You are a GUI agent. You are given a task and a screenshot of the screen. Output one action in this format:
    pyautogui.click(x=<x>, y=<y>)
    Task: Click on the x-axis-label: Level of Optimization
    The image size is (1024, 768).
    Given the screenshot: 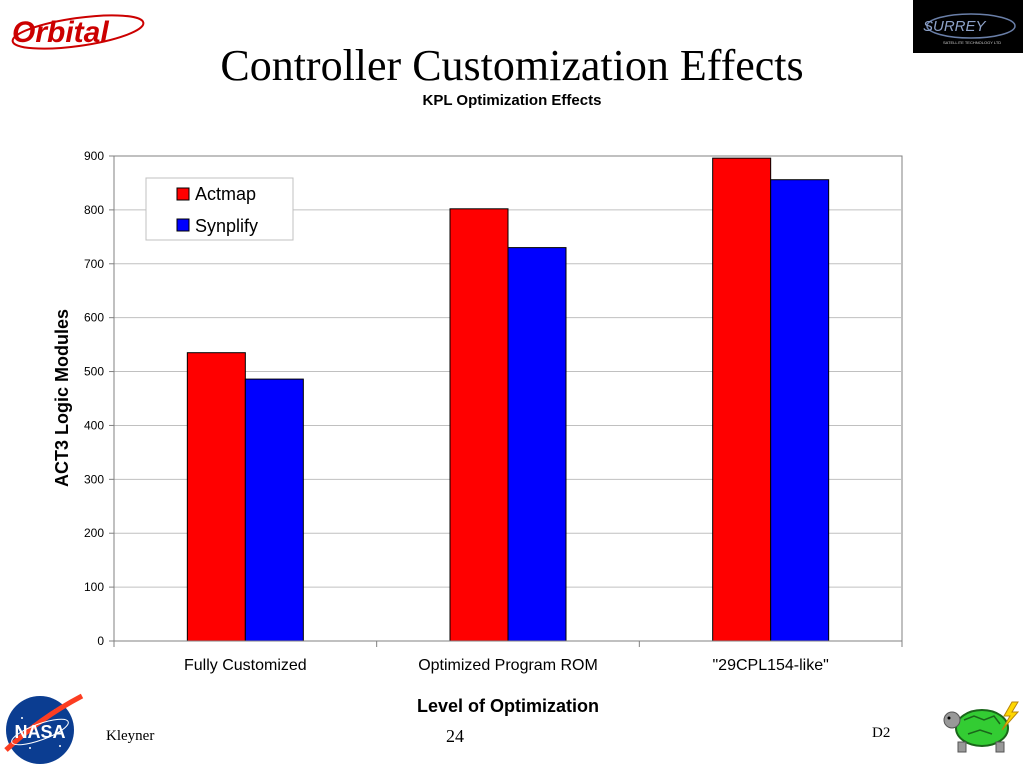 What is the action you would take?
    pyautogui.click(x=508, y=706)
    